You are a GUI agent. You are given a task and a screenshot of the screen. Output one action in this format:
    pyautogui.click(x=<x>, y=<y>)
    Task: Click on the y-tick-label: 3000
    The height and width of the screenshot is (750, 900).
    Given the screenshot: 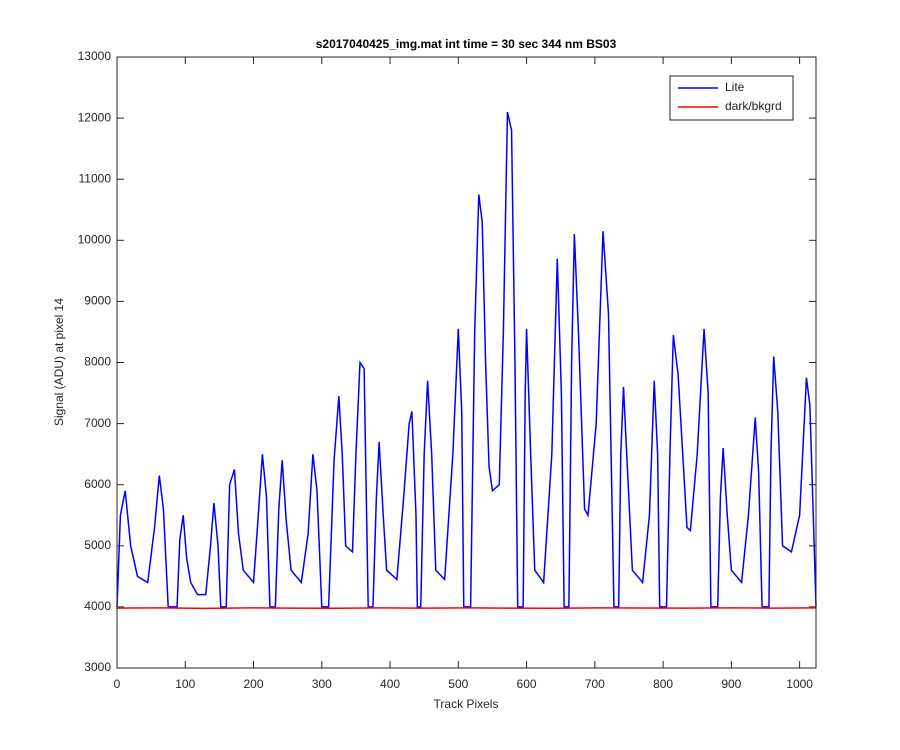 What is the action you would take?
    pyautogui.click(x=97, y=667)
    